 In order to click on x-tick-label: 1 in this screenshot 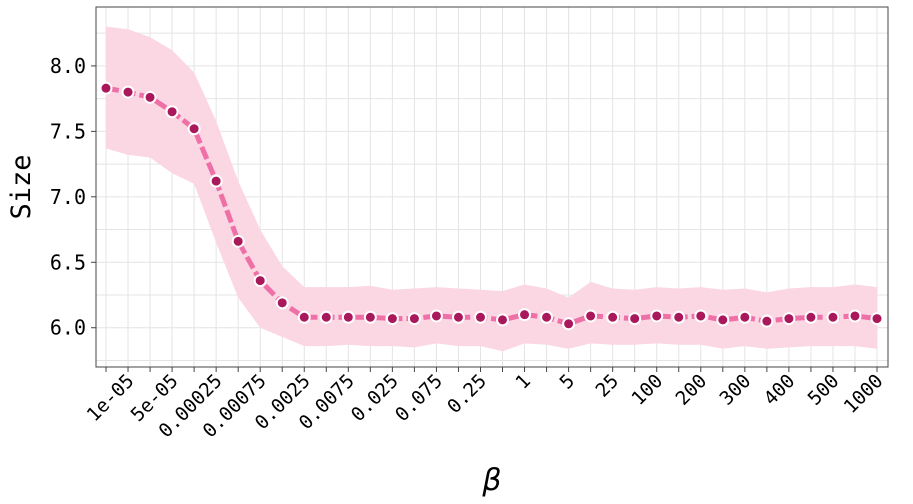, I will do `click(523, 382)`.